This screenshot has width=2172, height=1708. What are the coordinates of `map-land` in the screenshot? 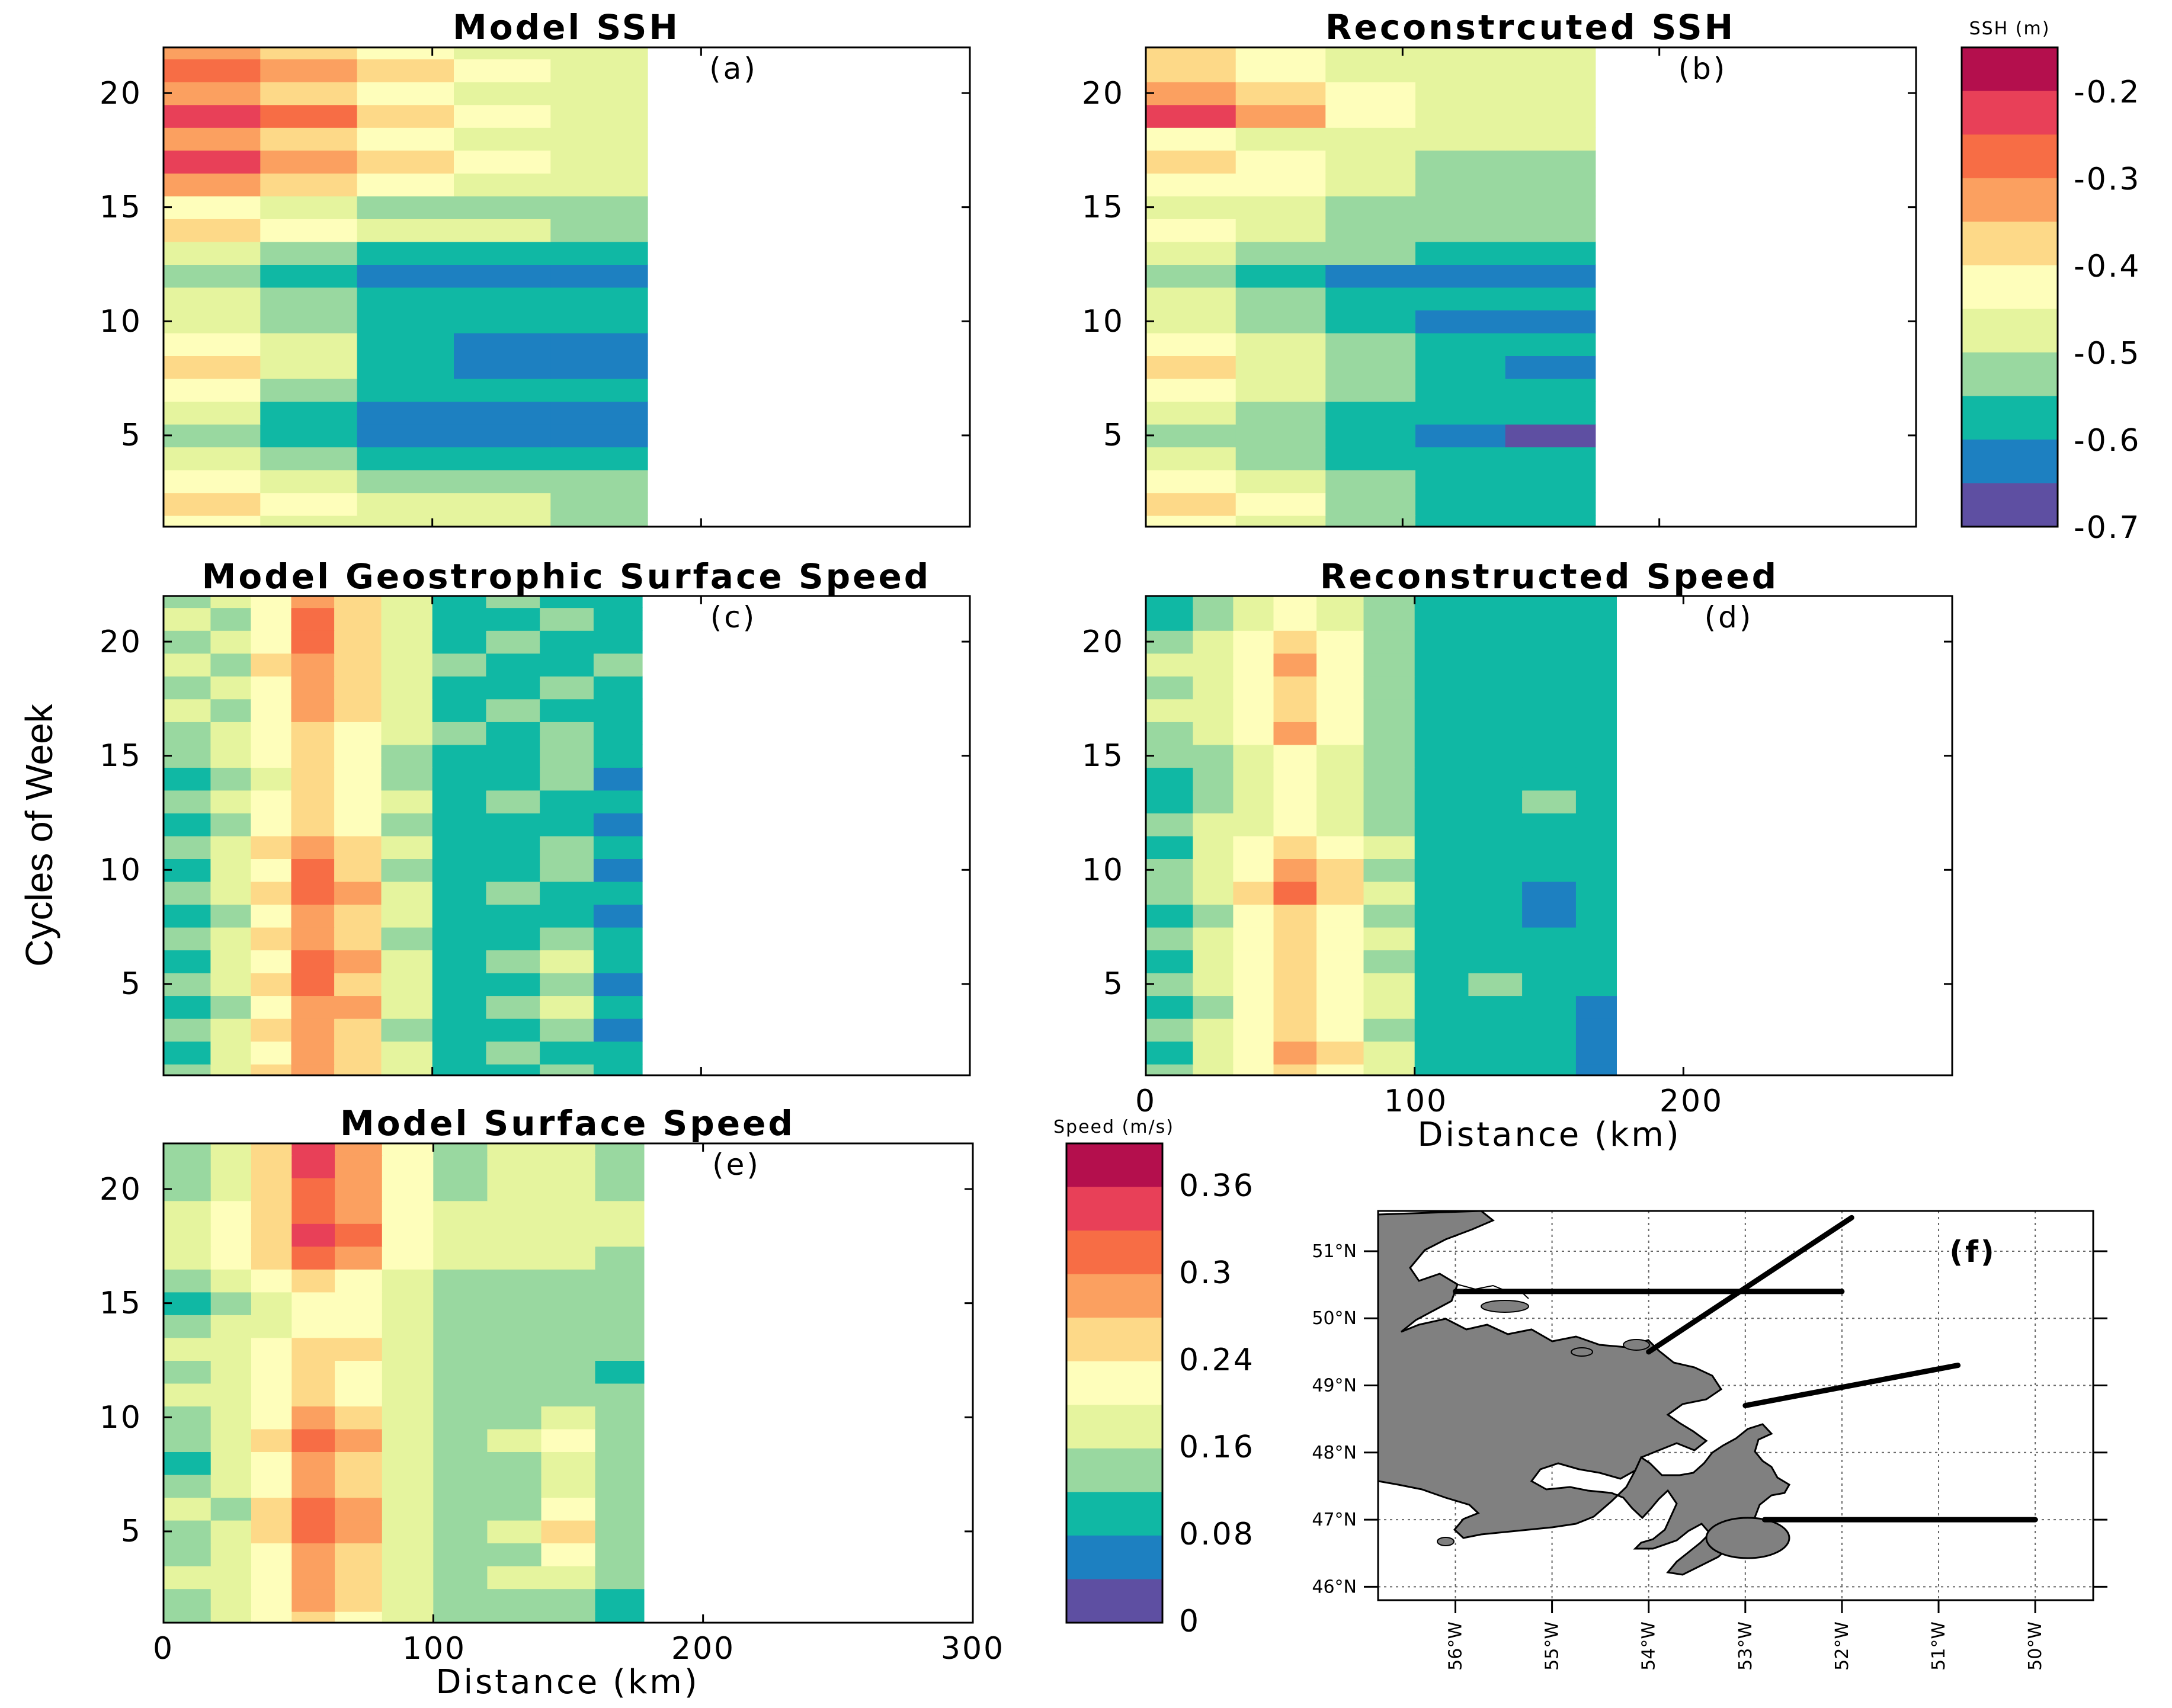 It's located at (1584, 1393).